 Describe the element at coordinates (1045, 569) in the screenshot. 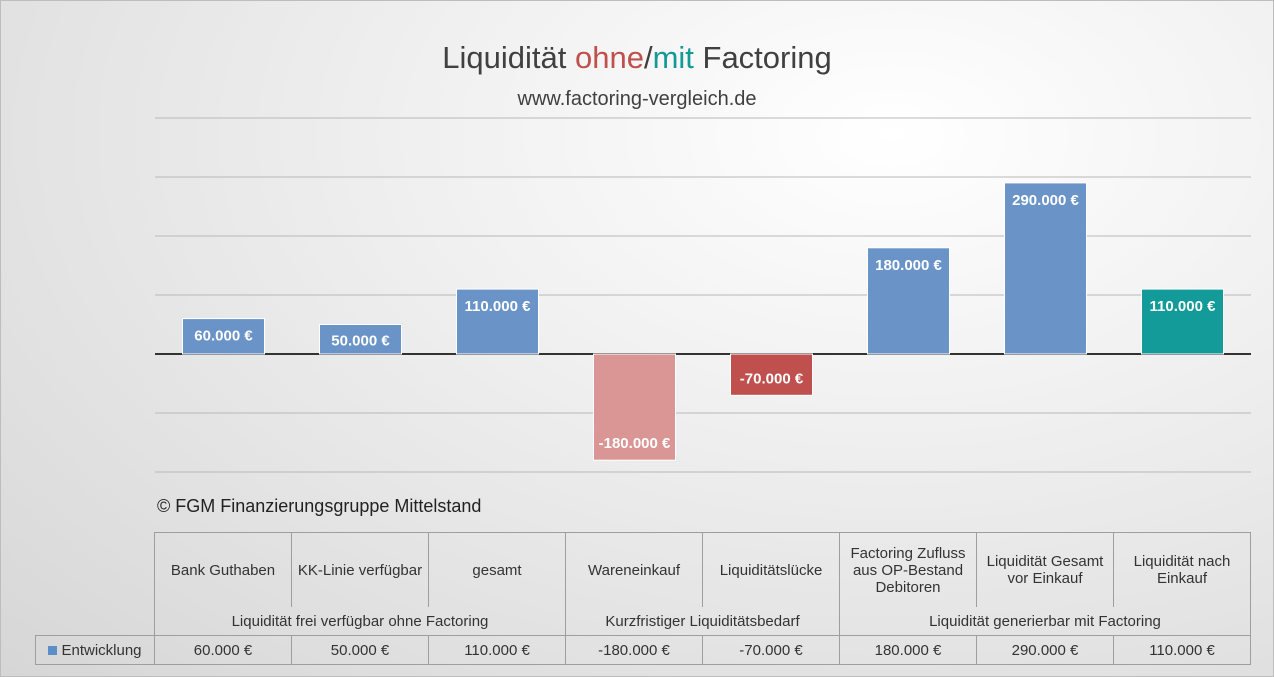

I see `category-label: Liquidität Gesamt vor Einkauf` at that location.